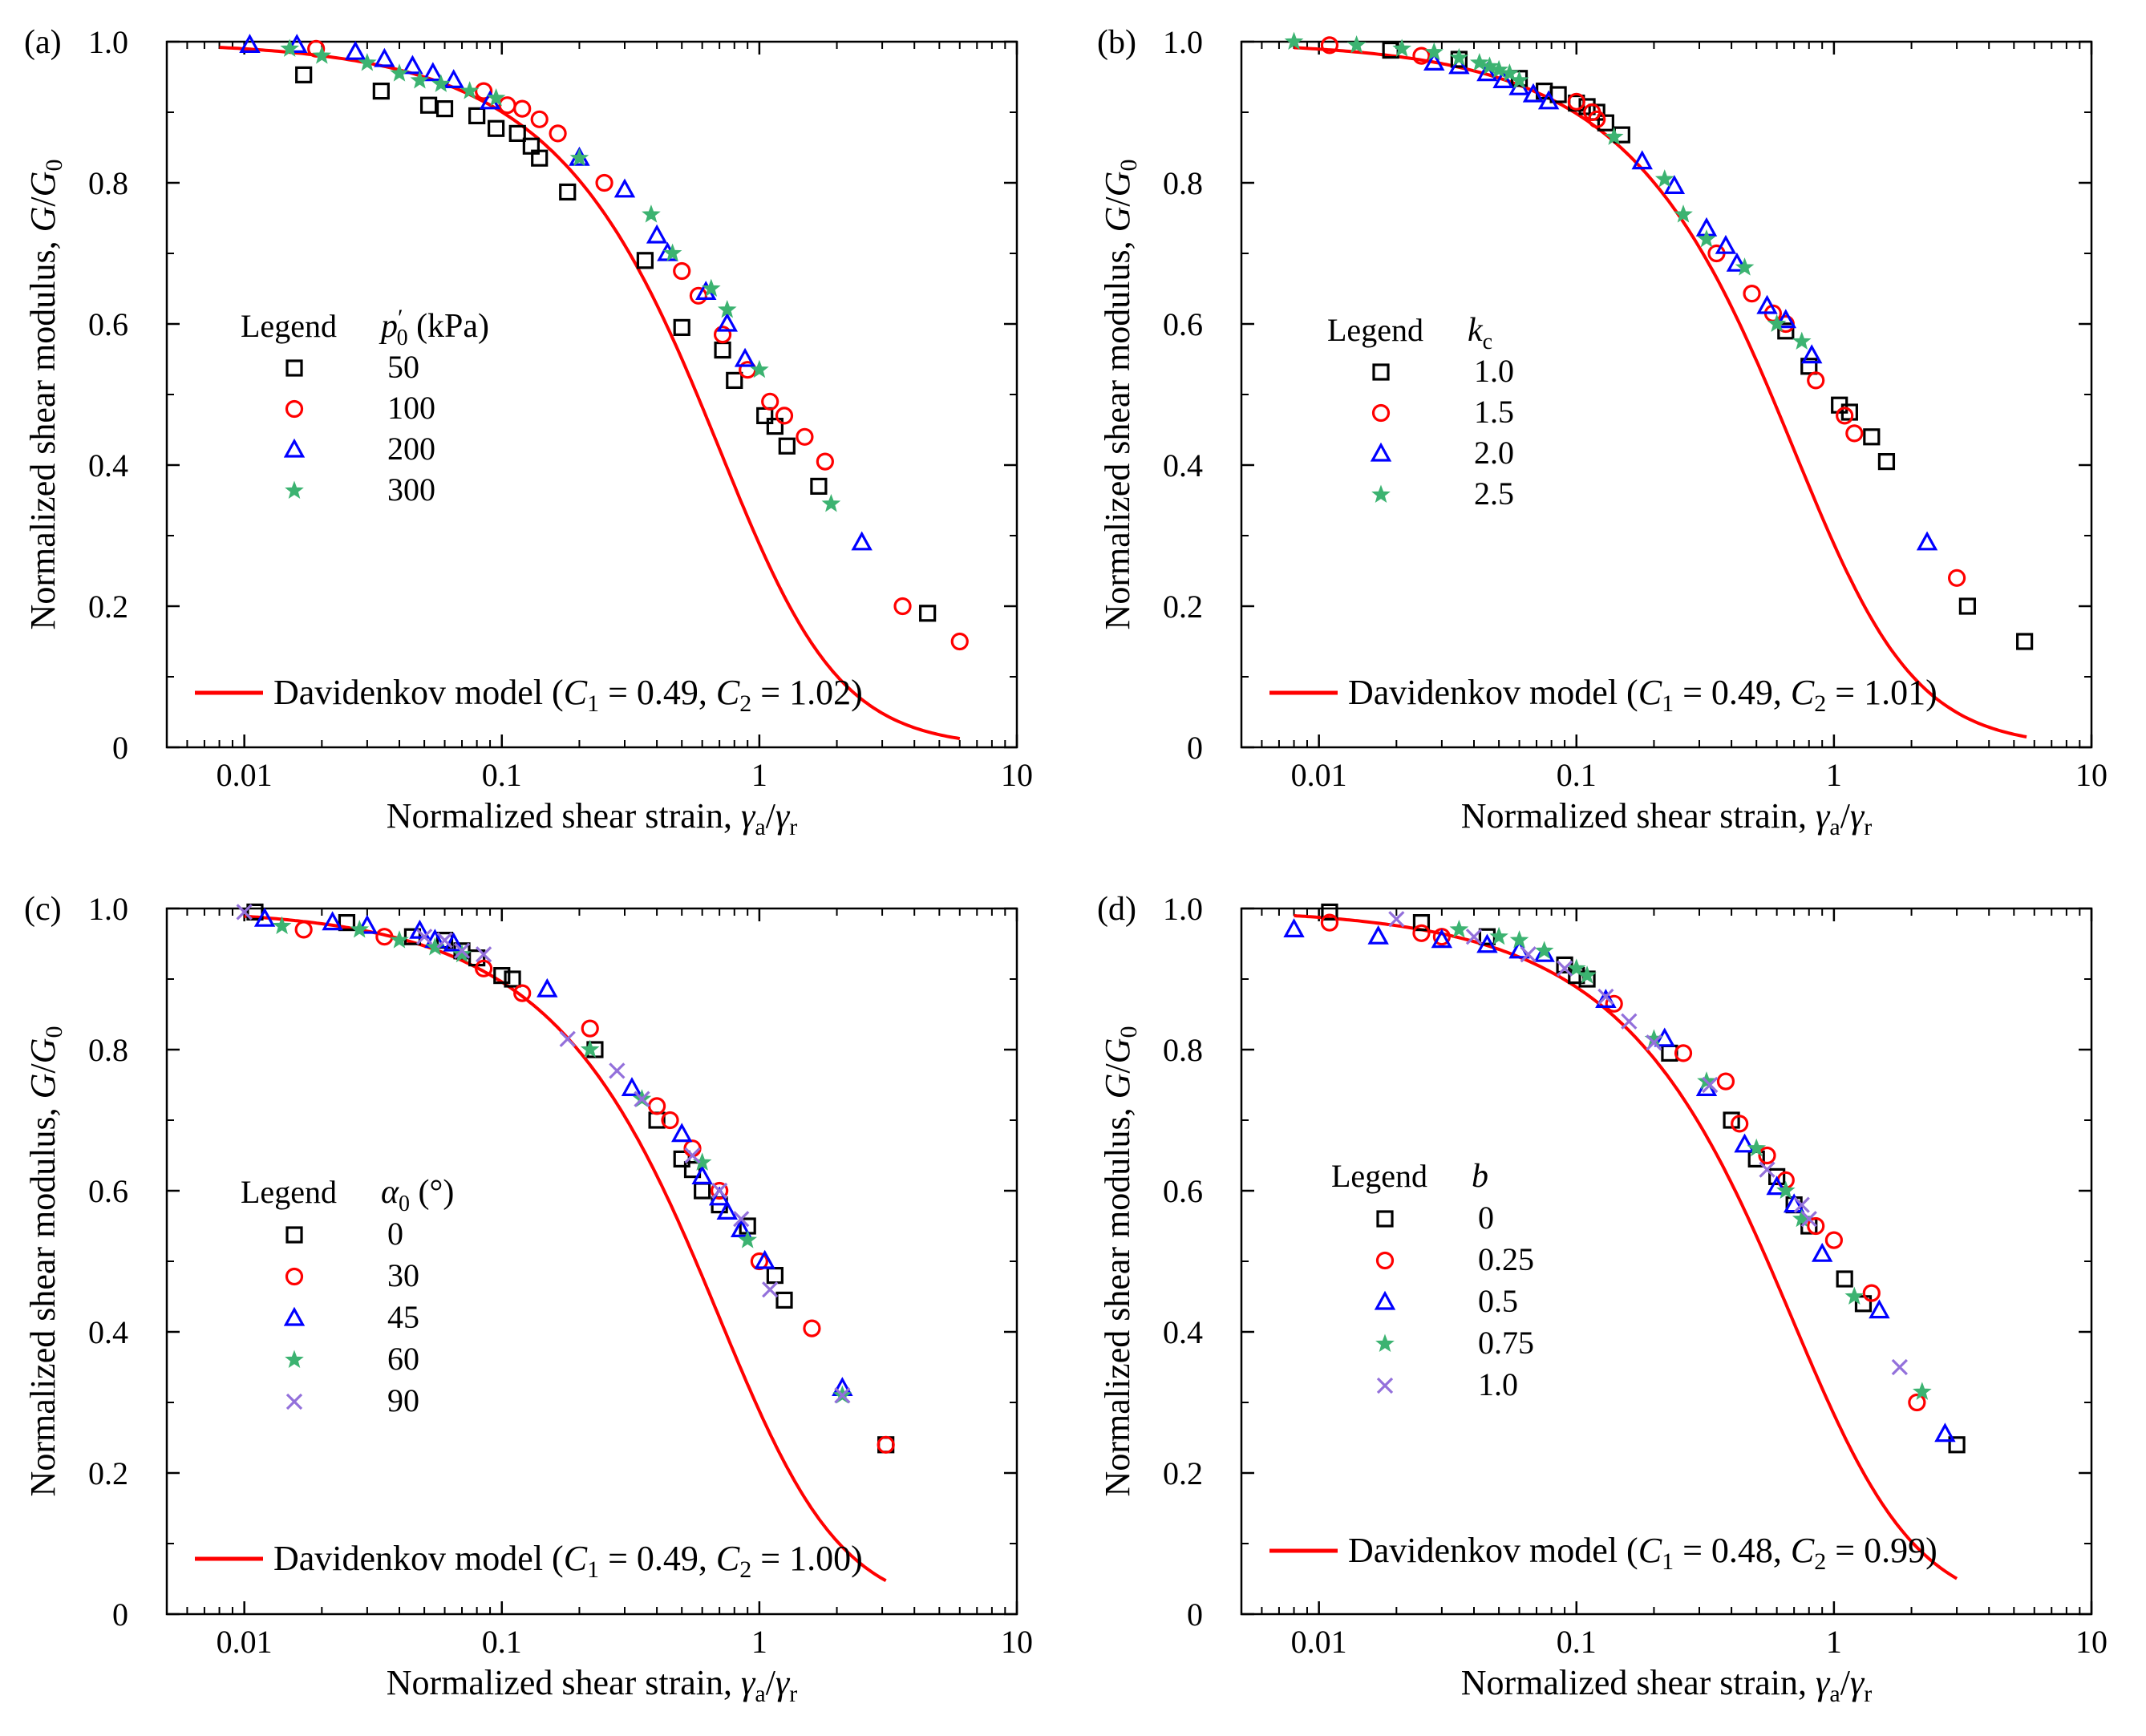  Describe the element at coordinates (1494, 412) in the screenshot. I see `legend-entry-label: 1.5` at that location.